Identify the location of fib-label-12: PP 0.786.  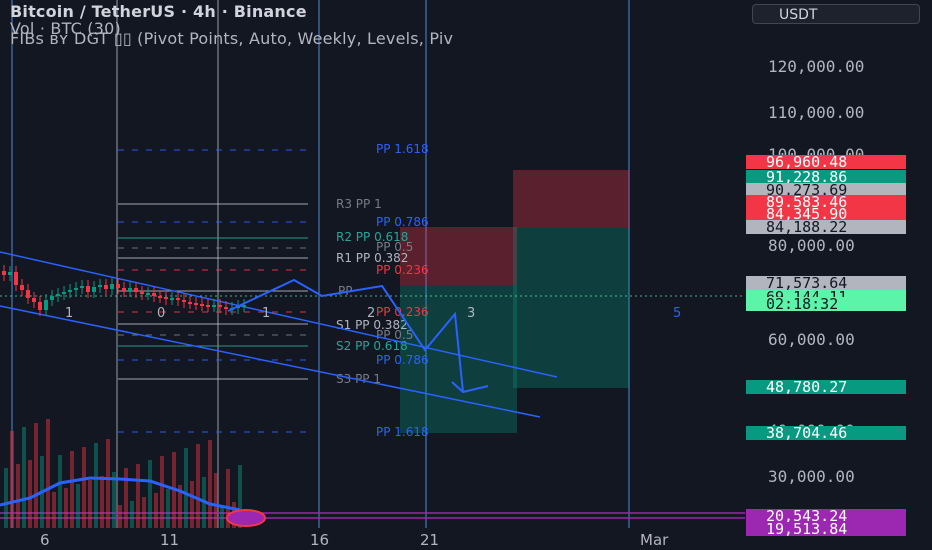
(402, 360).